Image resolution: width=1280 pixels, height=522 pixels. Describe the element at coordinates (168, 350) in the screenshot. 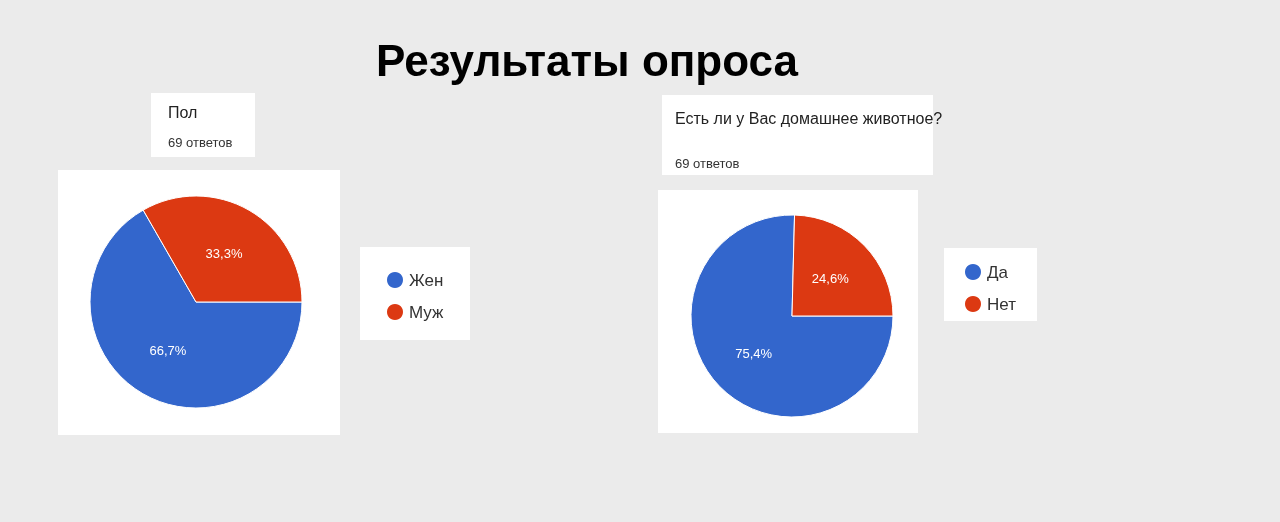

I see `data-label: 66,7%` at that location.